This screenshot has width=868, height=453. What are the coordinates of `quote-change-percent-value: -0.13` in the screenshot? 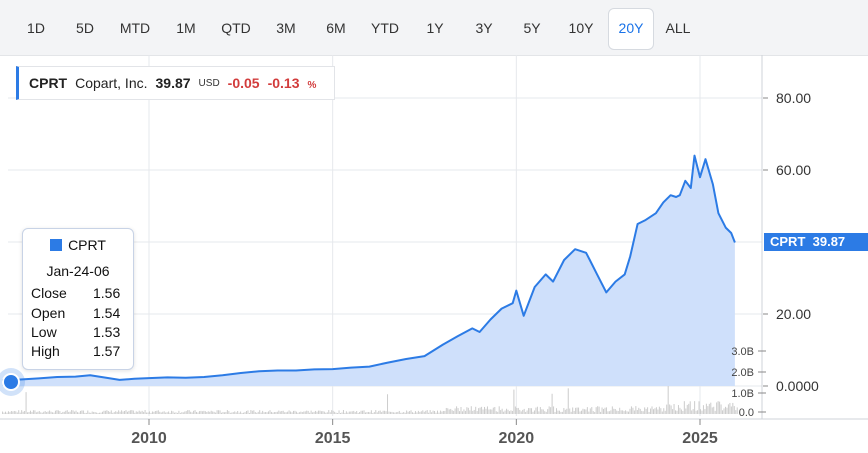 It's located at (283, 83).